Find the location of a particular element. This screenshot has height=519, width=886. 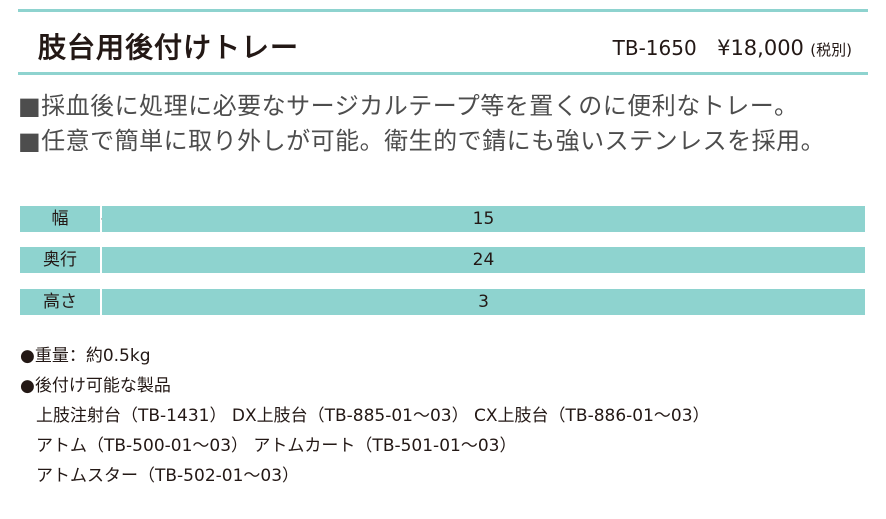

size-row-depth: 奥行 24 is located at coordinates (442, 260).